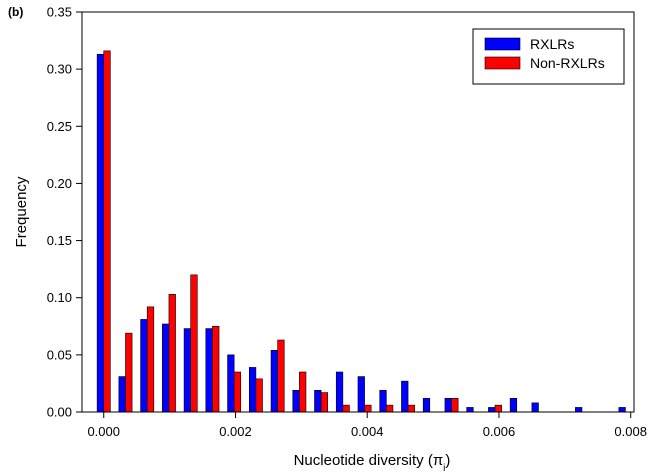  What do you see at coordinates (59, 412) in the screenshot?
I see `y-tick-label: 0.00` at bounding box center [59, 412].